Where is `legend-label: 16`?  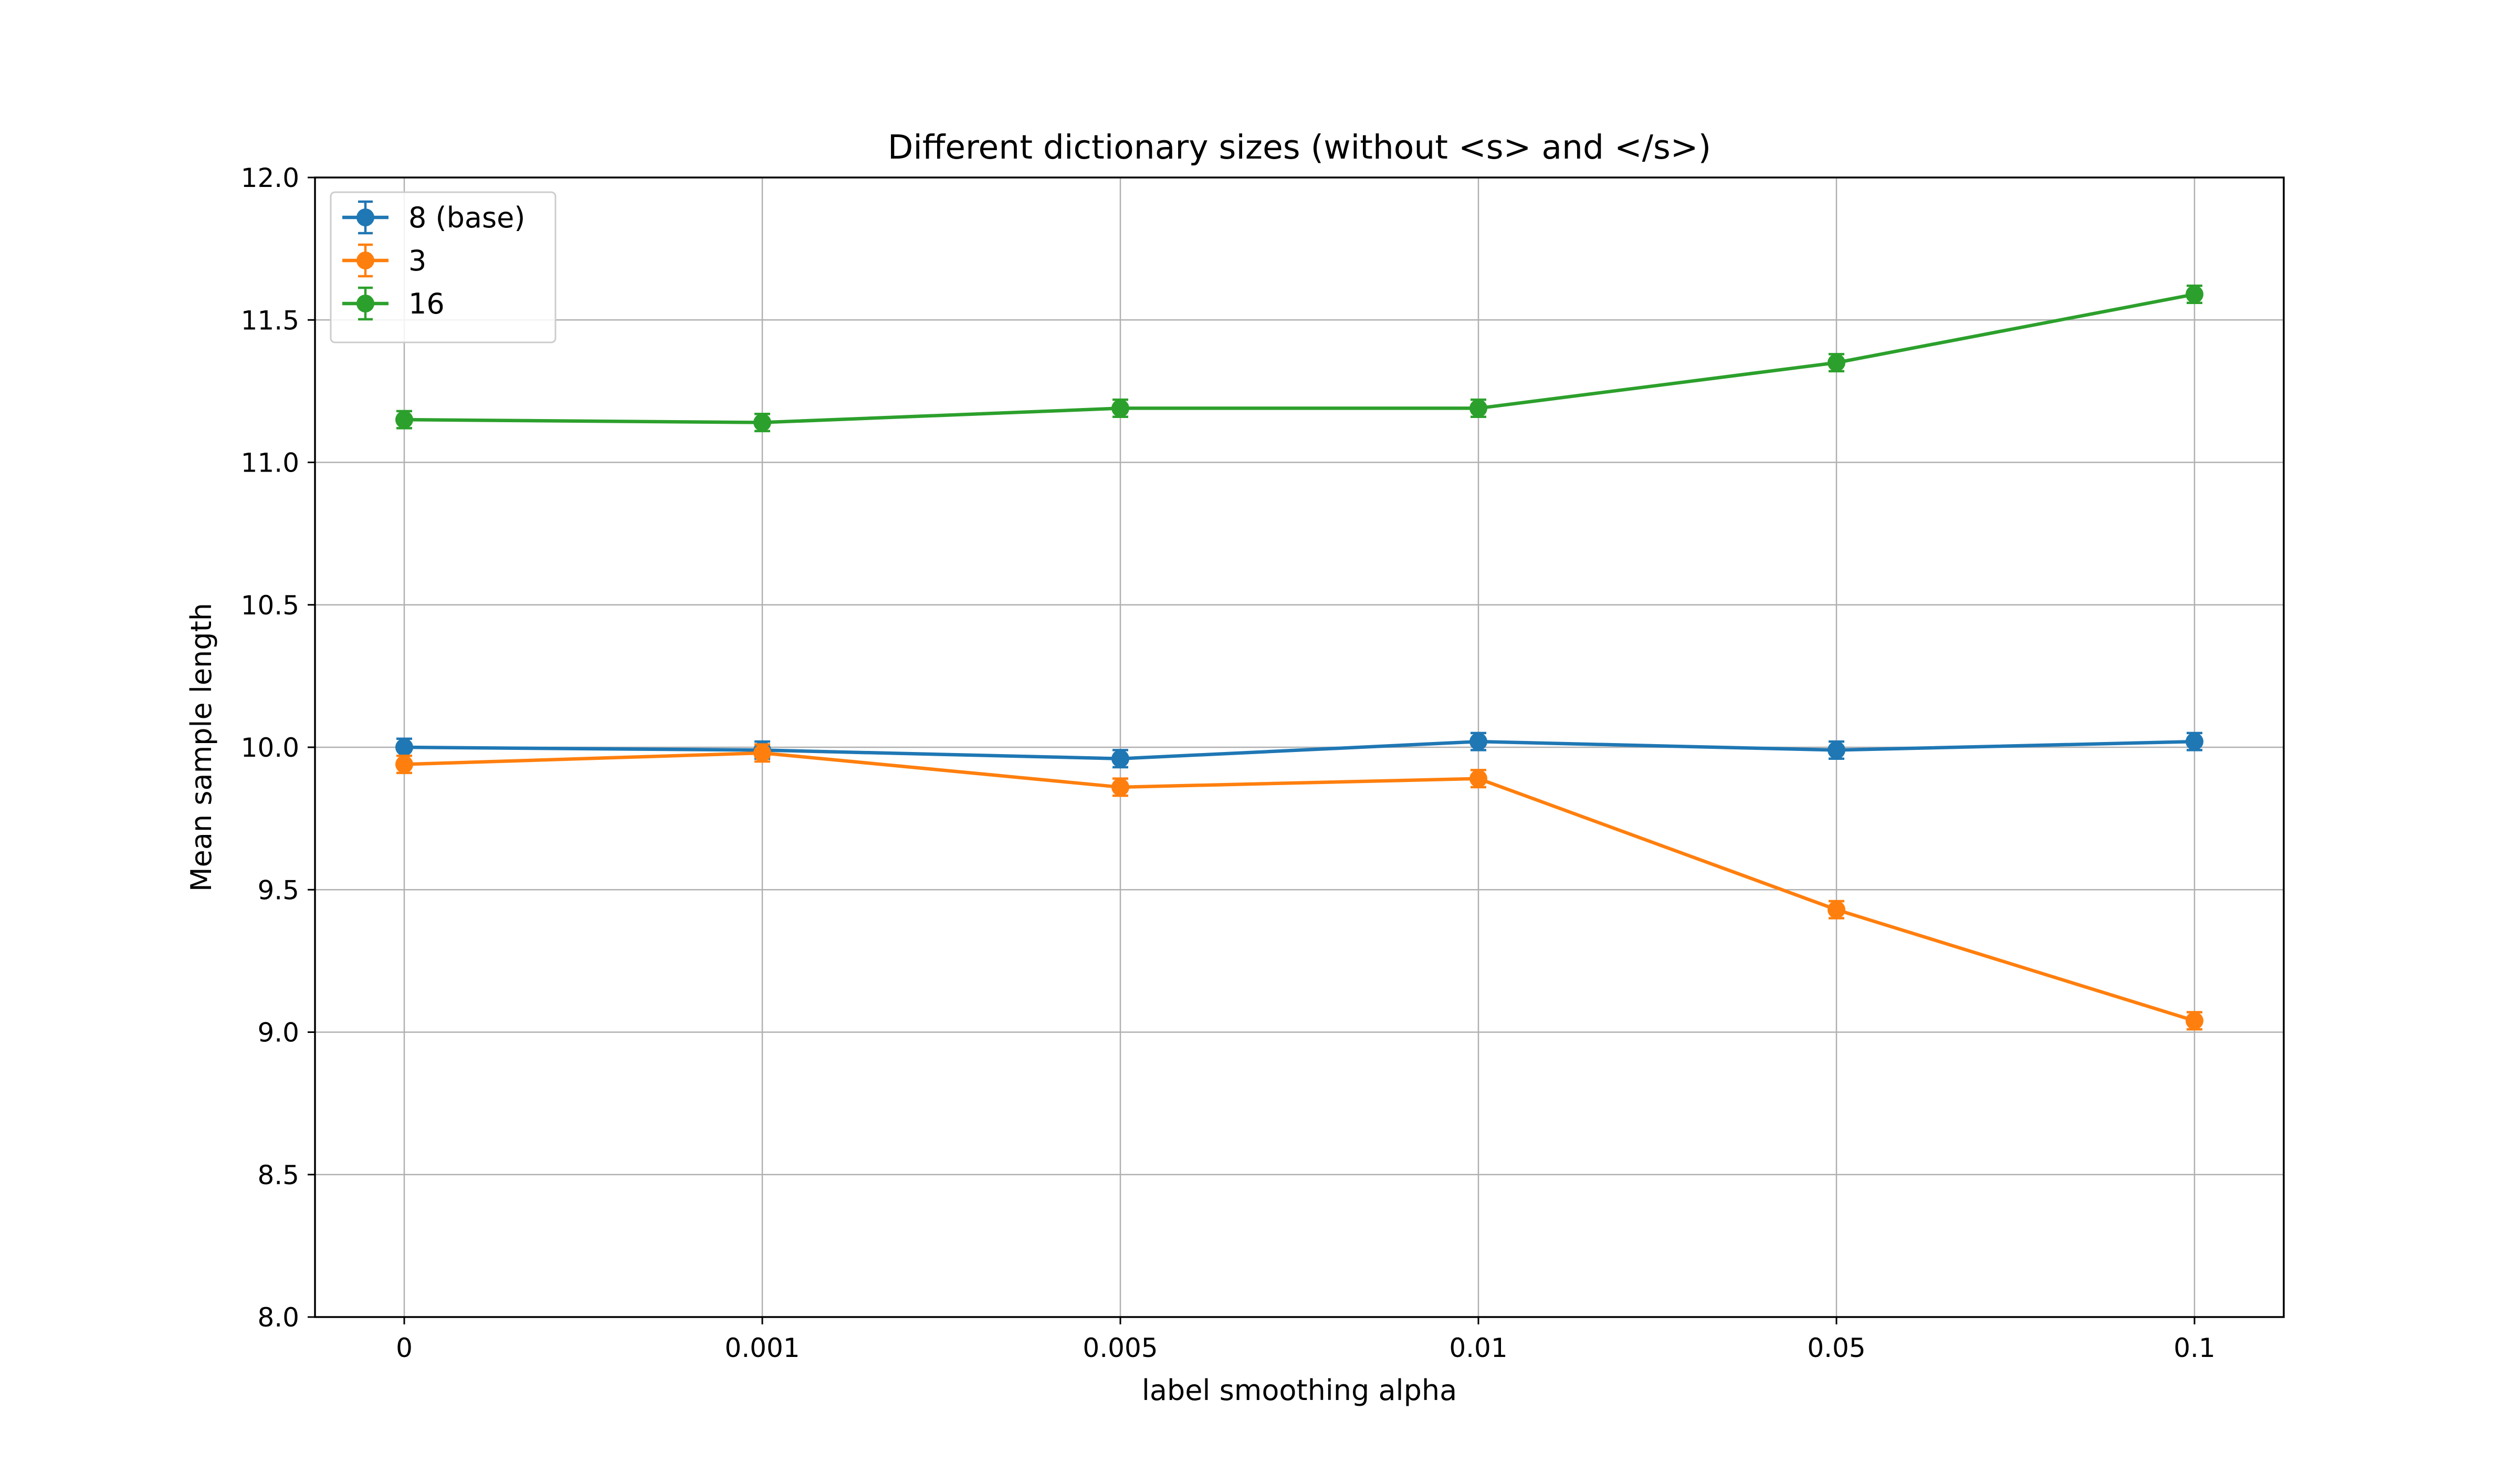 legend-label: 16 is located at coordinates (426, 303).